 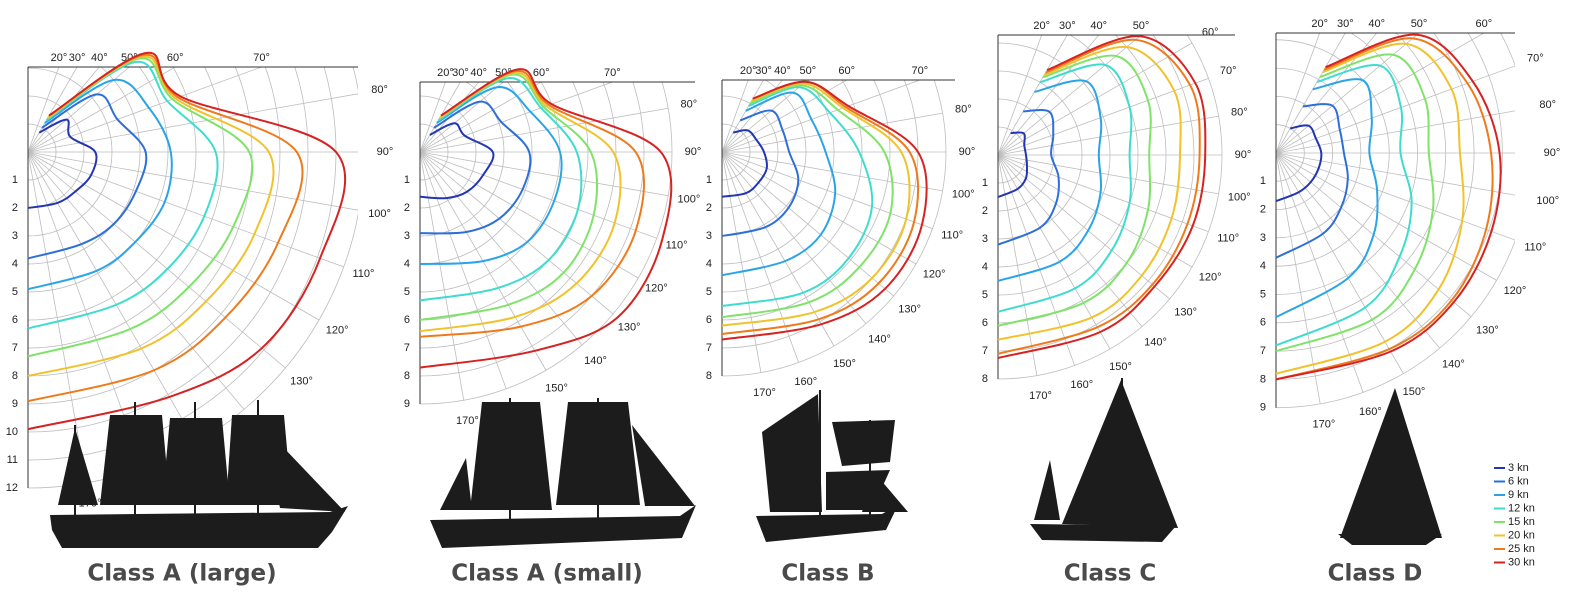 What do you see at coordinates (15, 376) in the screenshot?
I see `r-tick-label: 8` at bounding box center [15, 376].